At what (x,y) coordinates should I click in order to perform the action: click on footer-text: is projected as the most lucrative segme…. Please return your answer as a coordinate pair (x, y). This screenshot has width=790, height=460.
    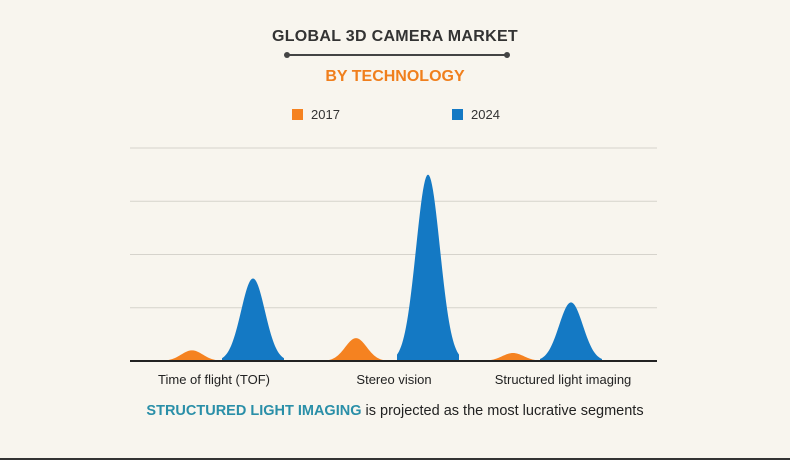
    Looking at the image, I should click on (502, 411).